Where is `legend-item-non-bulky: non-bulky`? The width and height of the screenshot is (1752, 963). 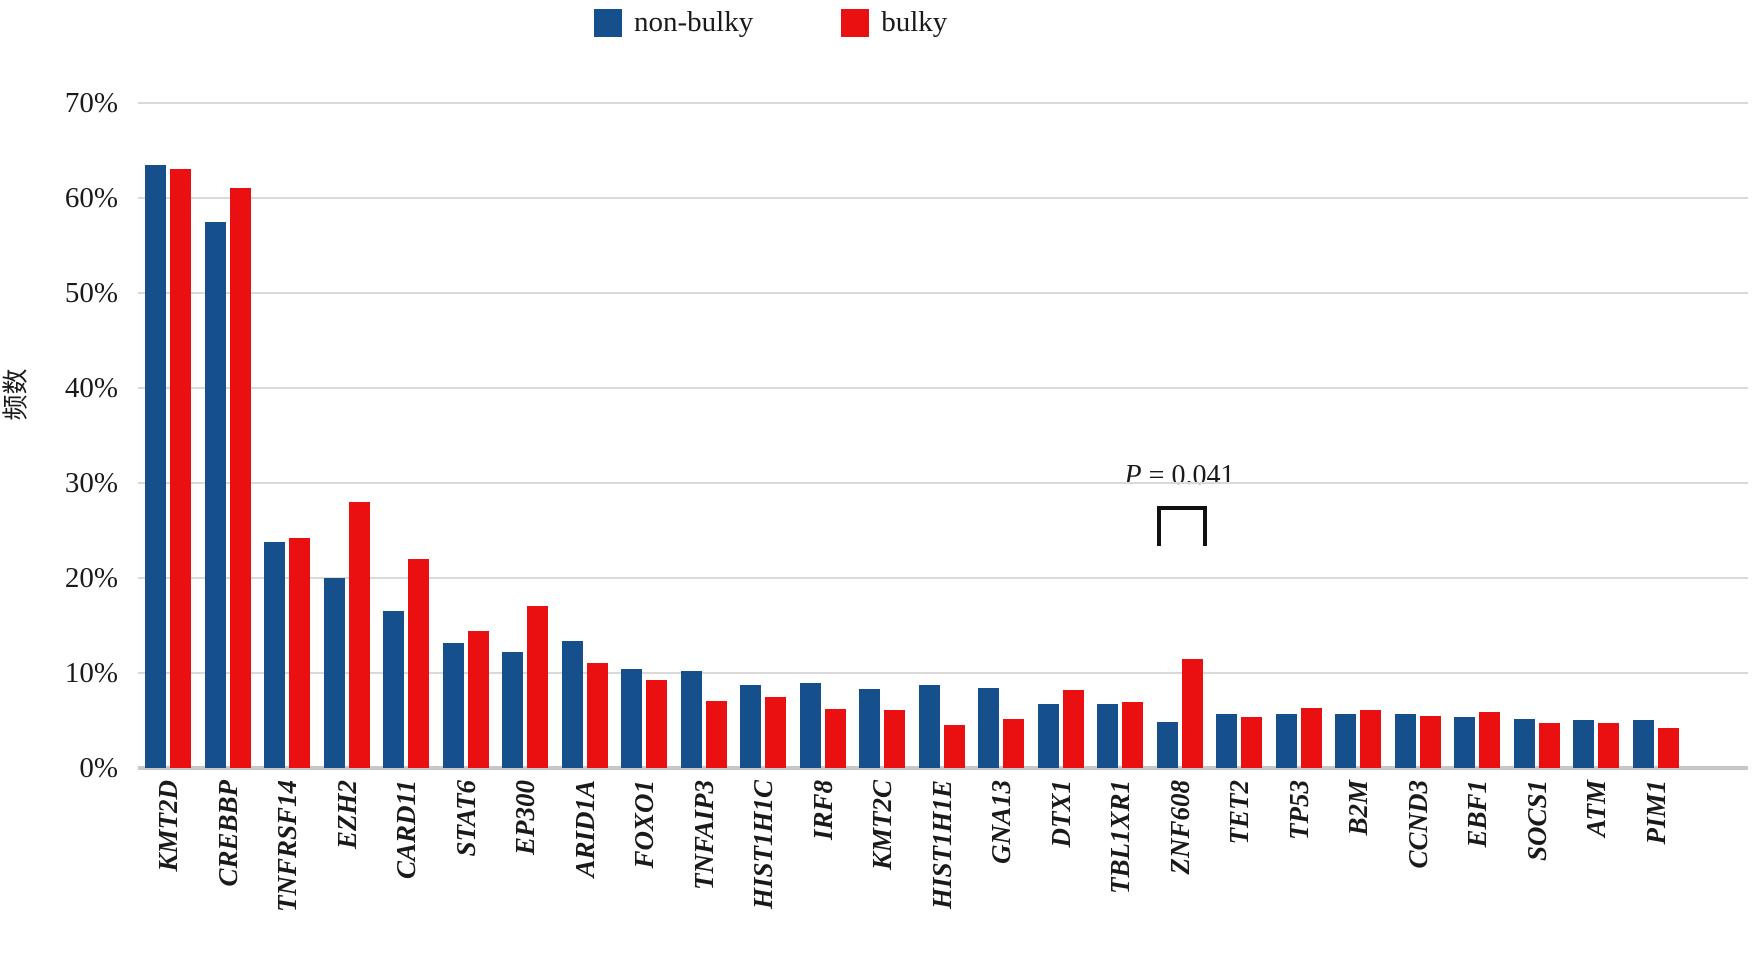
legend-item-non-bulky: non-bulky is located at coordinates (673, 22).